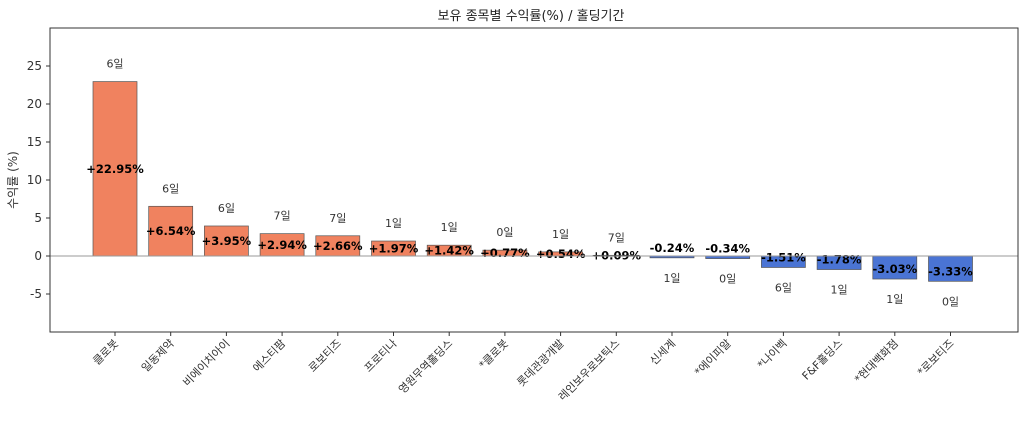  I want to click on value-label: +3.95%, so click(227, 241).